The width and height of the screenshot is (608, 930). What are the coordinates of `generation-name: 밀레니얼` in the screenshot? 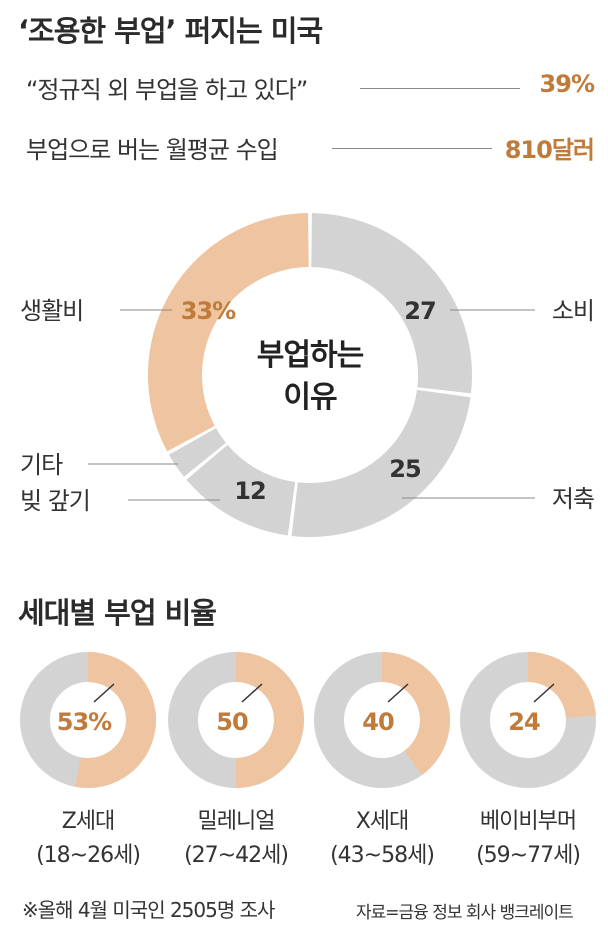 It's located at (236, 821).